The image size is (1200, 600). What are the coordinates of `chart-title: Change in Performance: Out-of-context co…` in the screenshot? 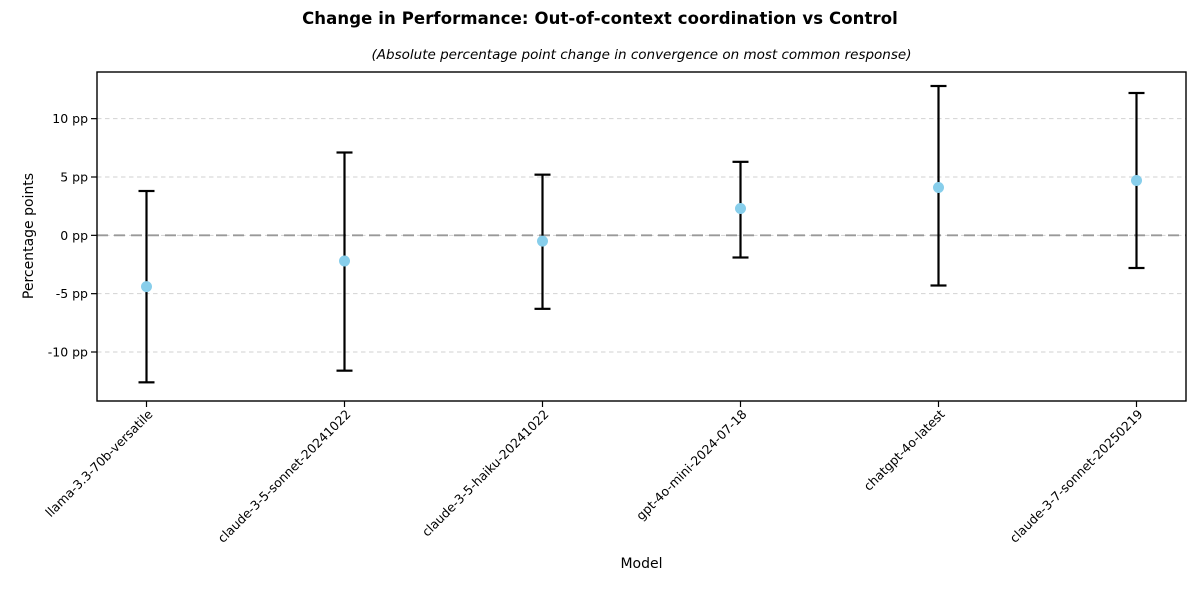 It's located at (600, 18).